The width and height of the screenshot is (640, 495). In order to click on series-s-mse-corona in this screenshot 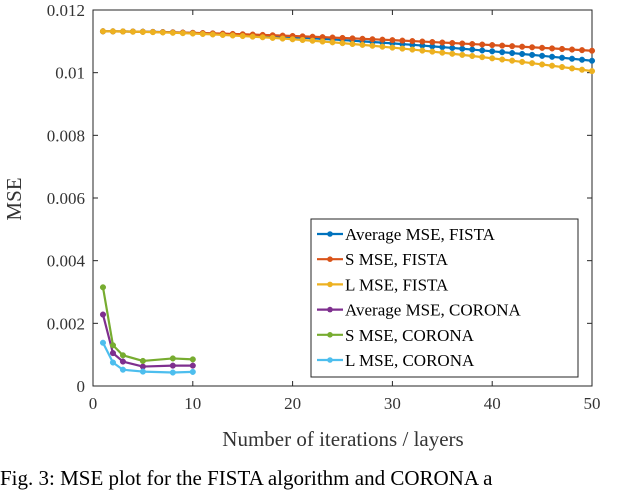, I will do `click(147, 324)`.